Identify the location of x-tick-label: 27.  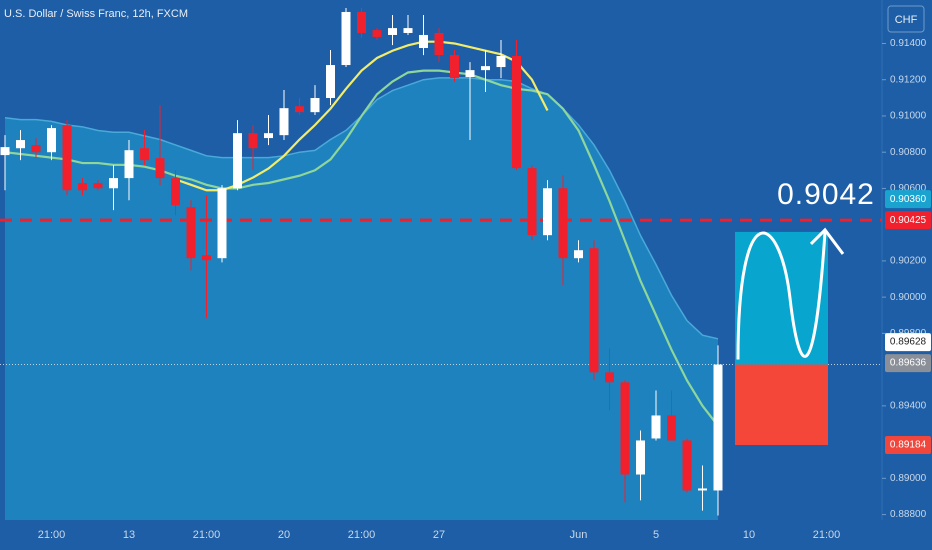
(439, 535).